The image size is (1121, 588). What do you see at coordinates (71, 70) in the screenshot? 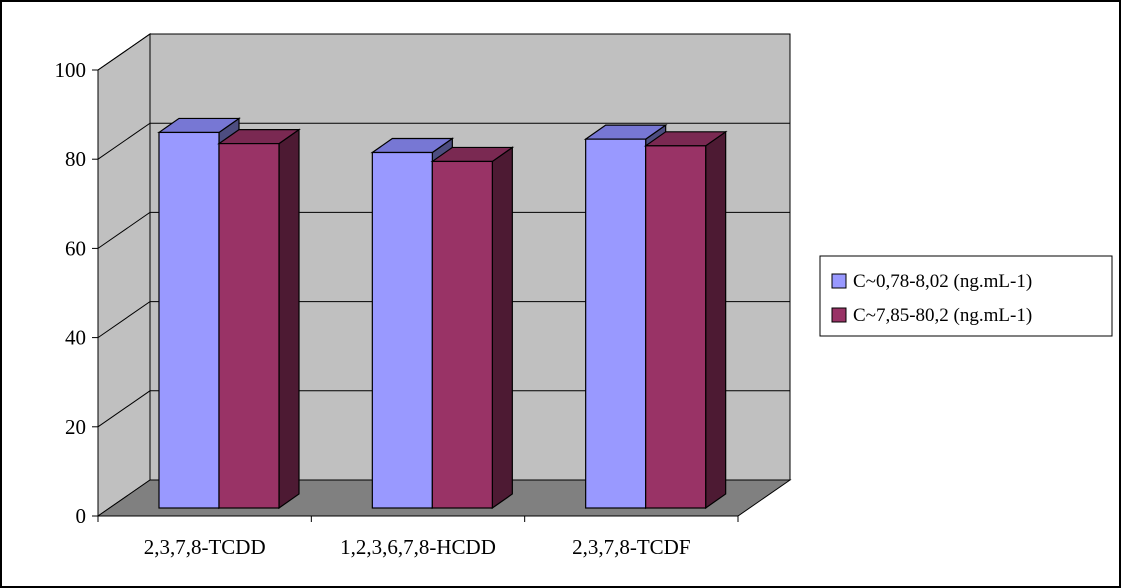
I see `y-tick-label: 100` at bounding box center [71, 70].